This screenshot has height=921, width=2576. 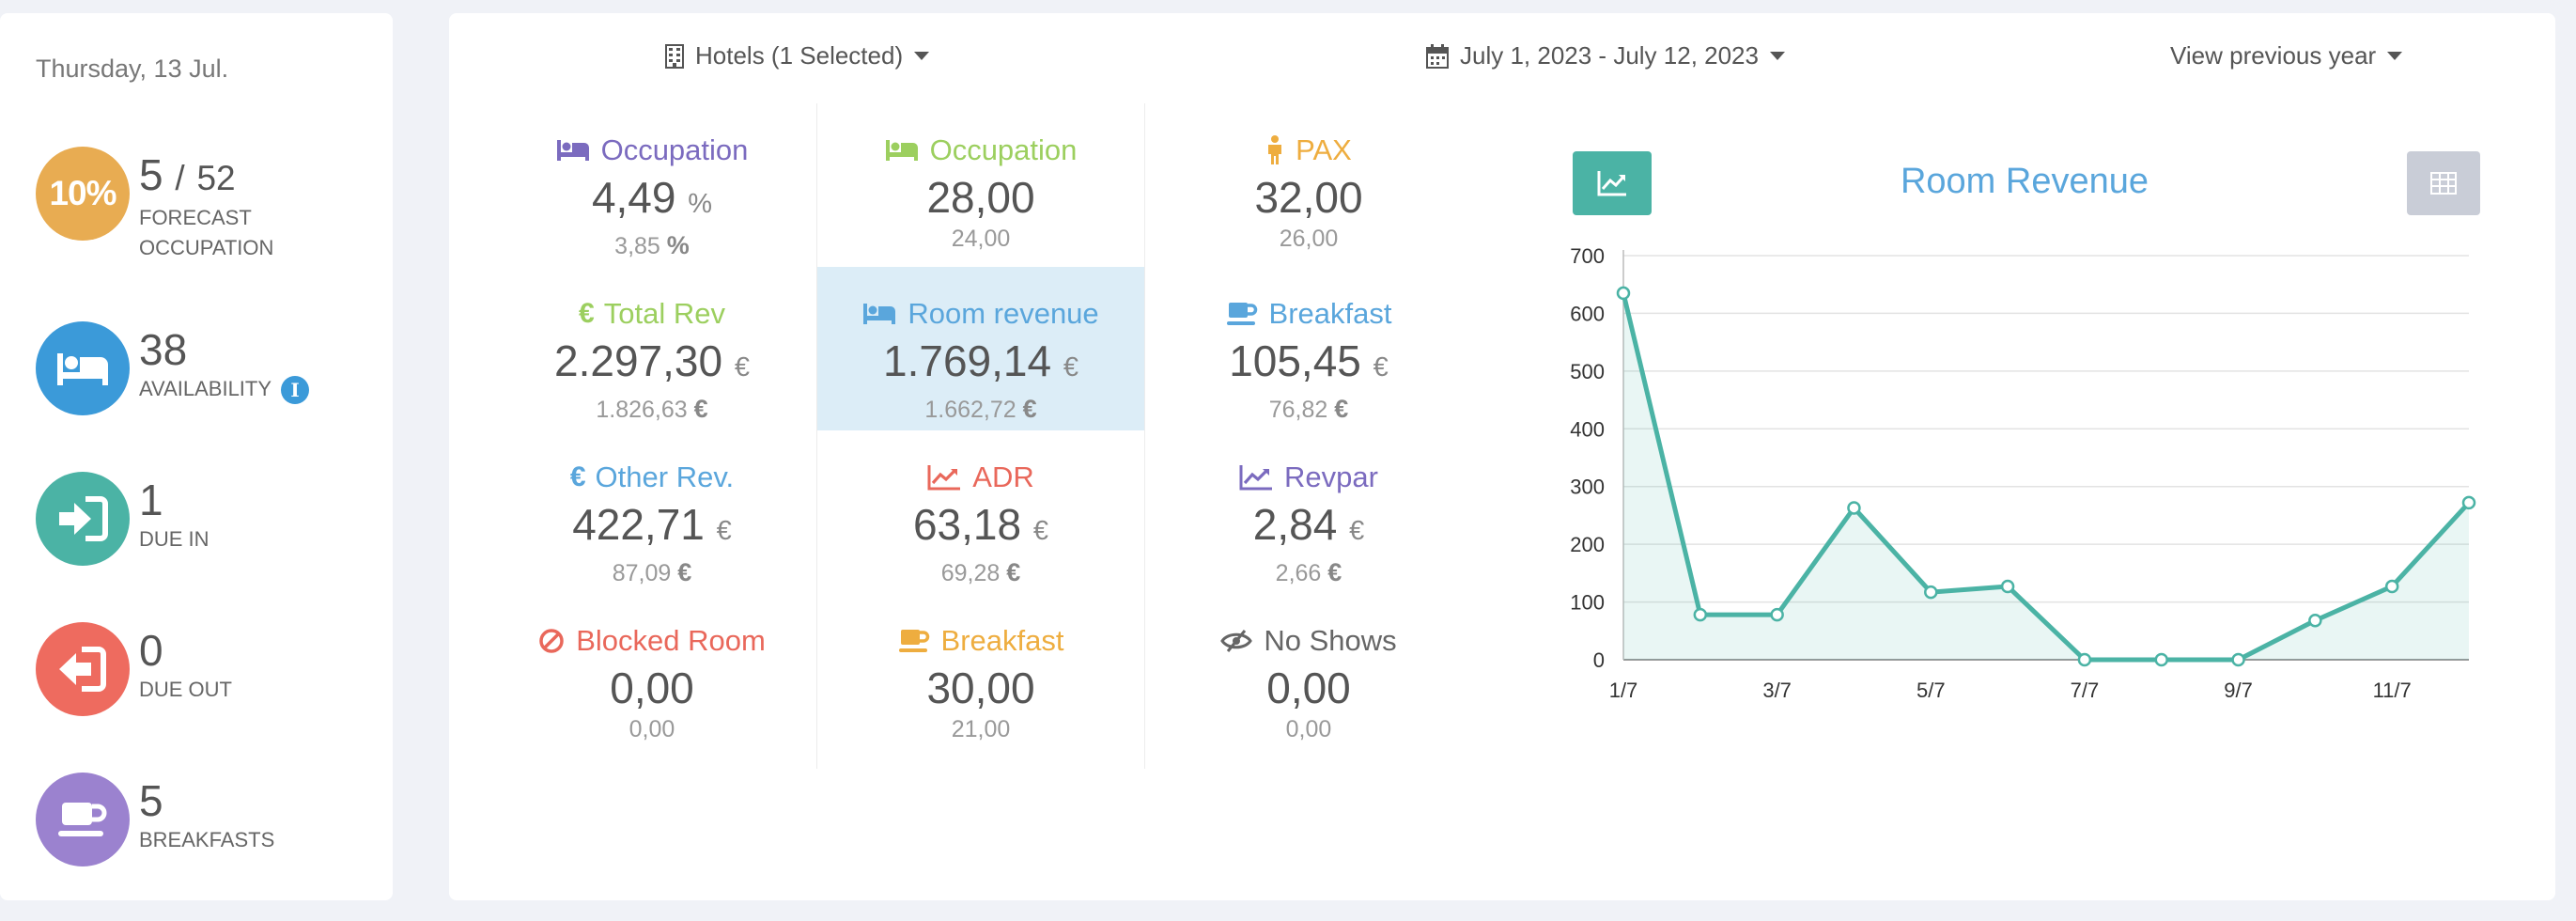 What do you see at coordinates (295, 390) in the screenshot?
I see `info-icon: i` at bounding box center [295, 390].